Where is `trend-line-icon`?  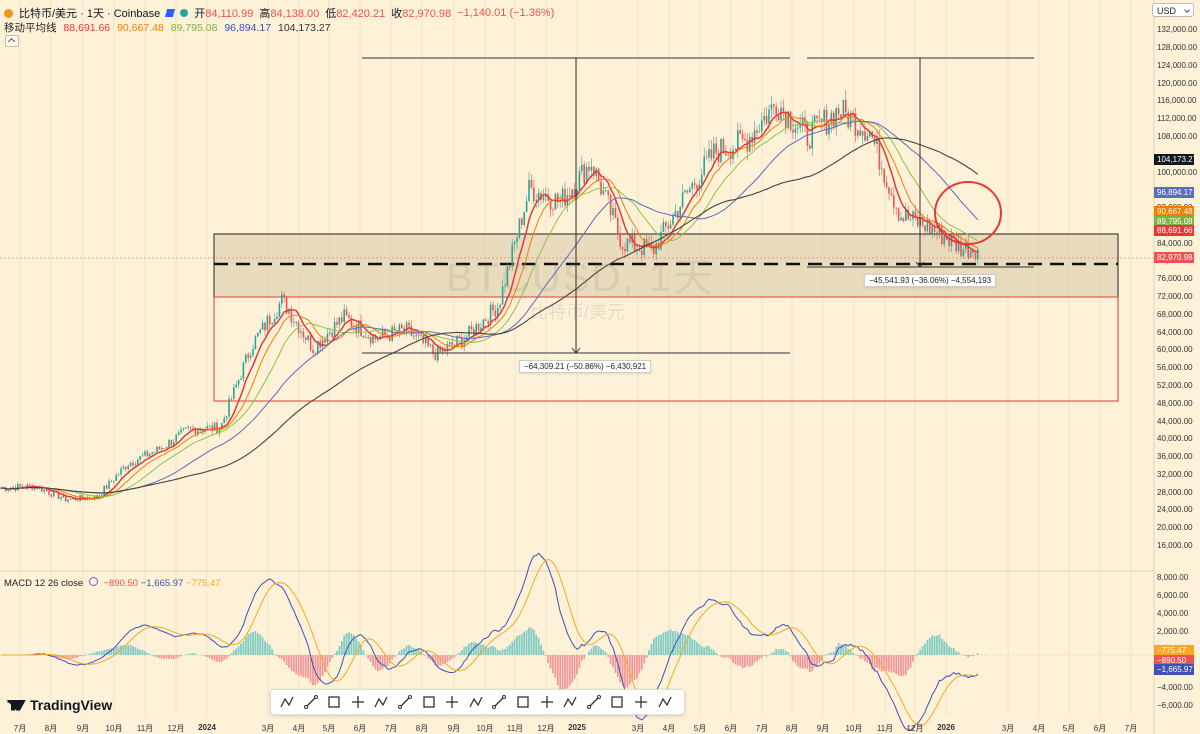 trend-line-icon is located at coordinates (311, 702).